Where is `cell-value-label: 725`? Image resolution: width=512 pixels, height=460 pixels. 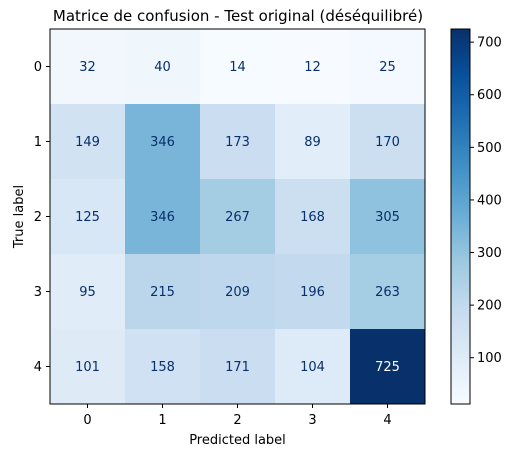 cell-value-label: 725 is located at coordinates (387, 367).